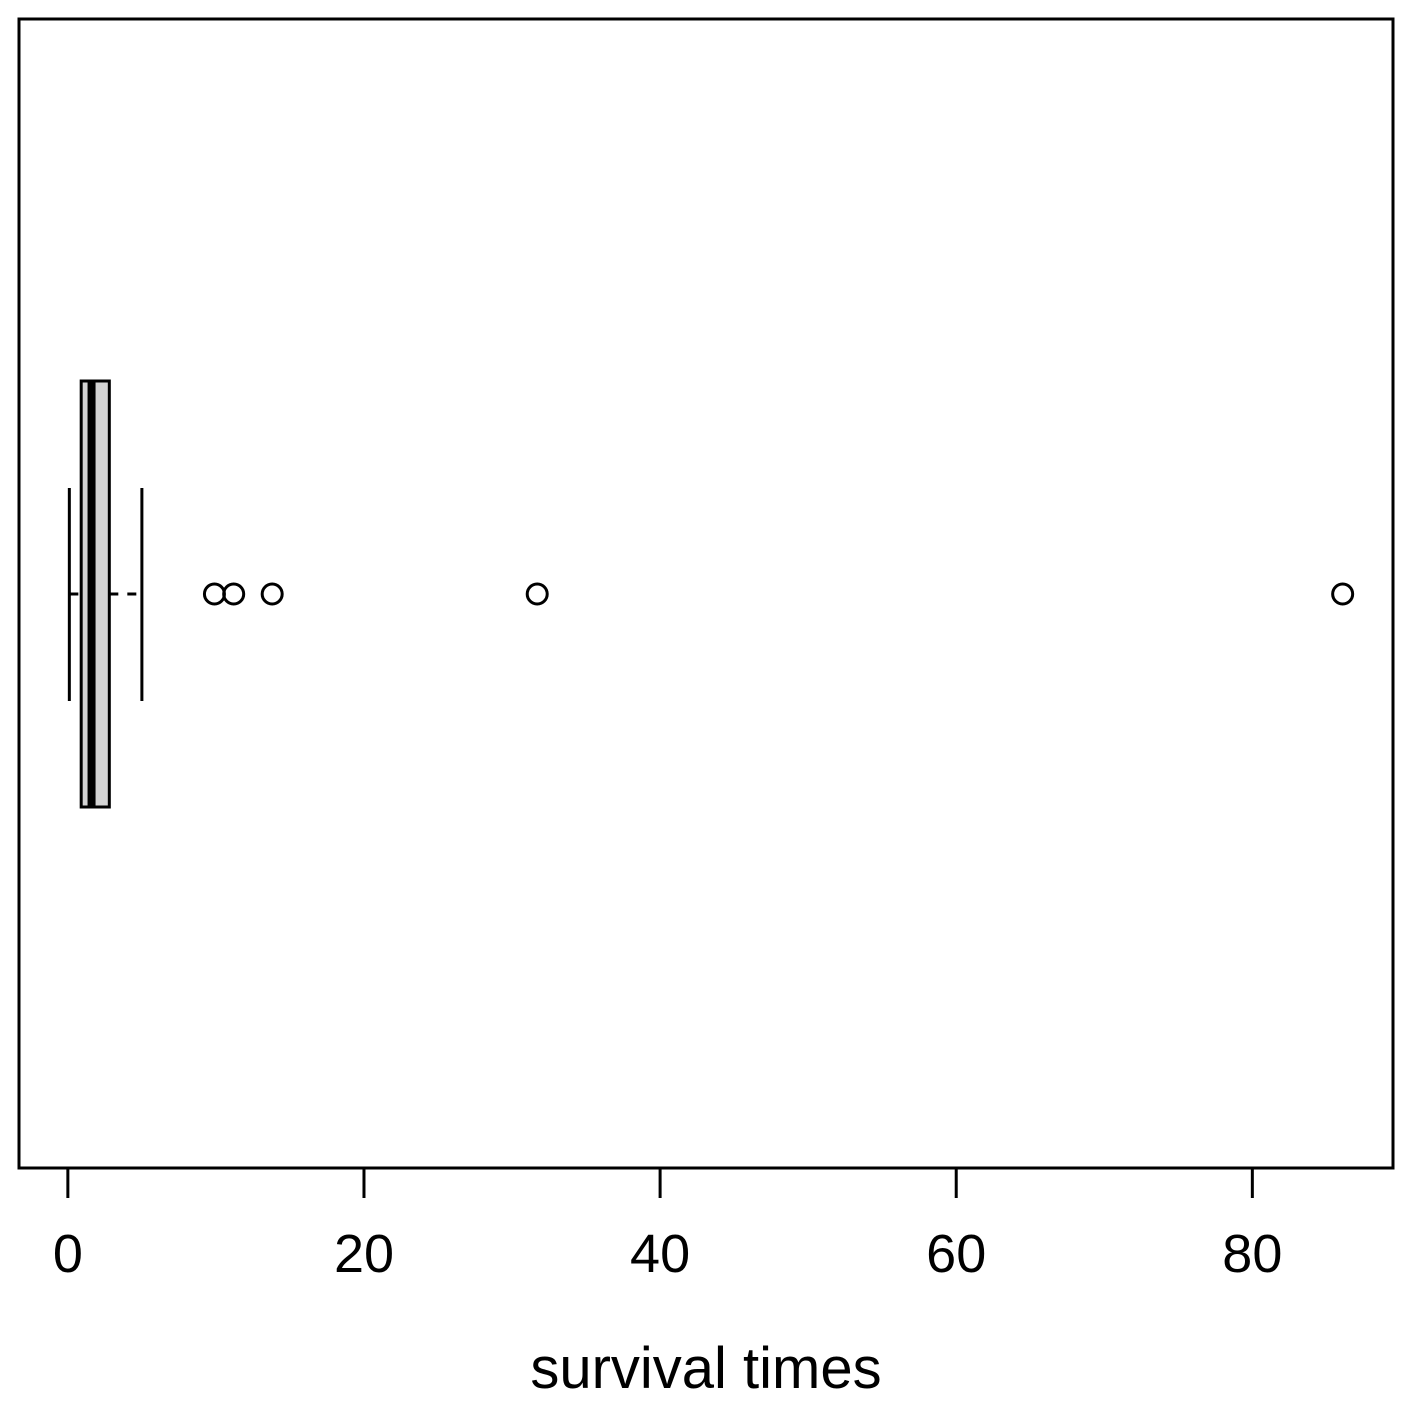 The width and height of the screenshot is (1416, 1405). Describe the element at coordinates (1252, 1254) in the screenshot. I see `x-tick-label-80: 80` at that location.